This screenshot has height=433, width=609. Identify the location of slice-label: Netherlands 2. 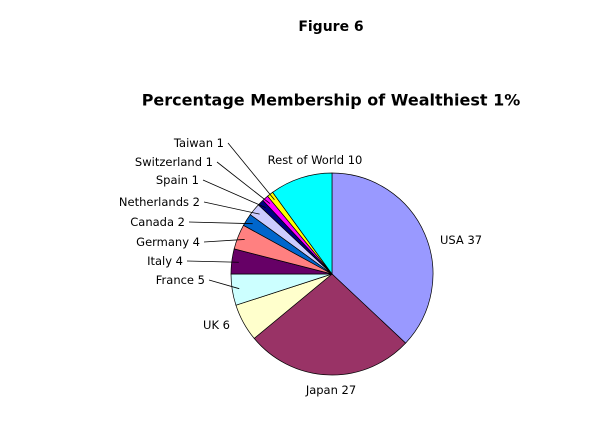
(159, 202).